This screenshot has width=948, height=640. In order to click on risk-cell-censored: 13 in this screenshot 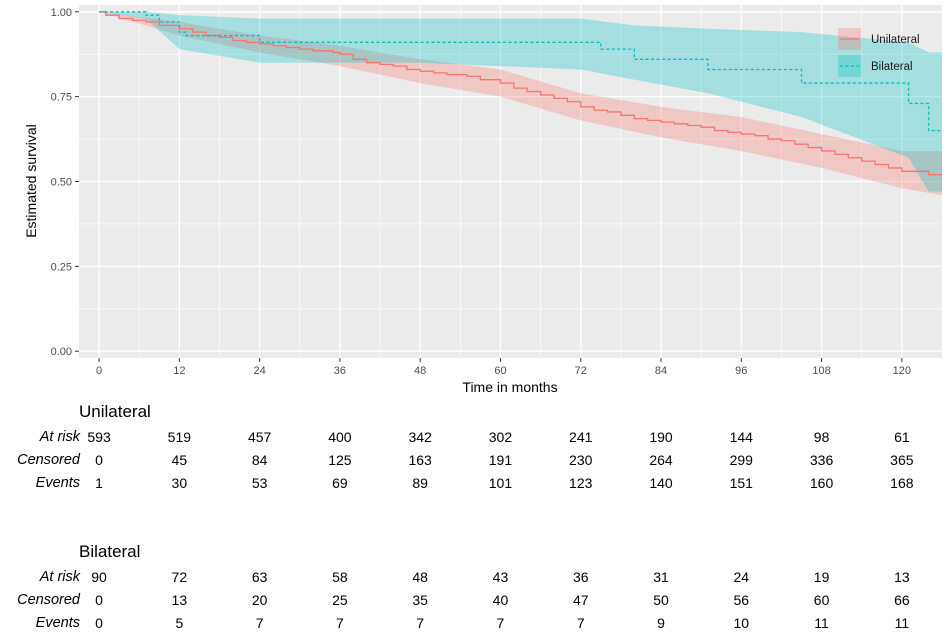, I will do `click(179, 600)`.